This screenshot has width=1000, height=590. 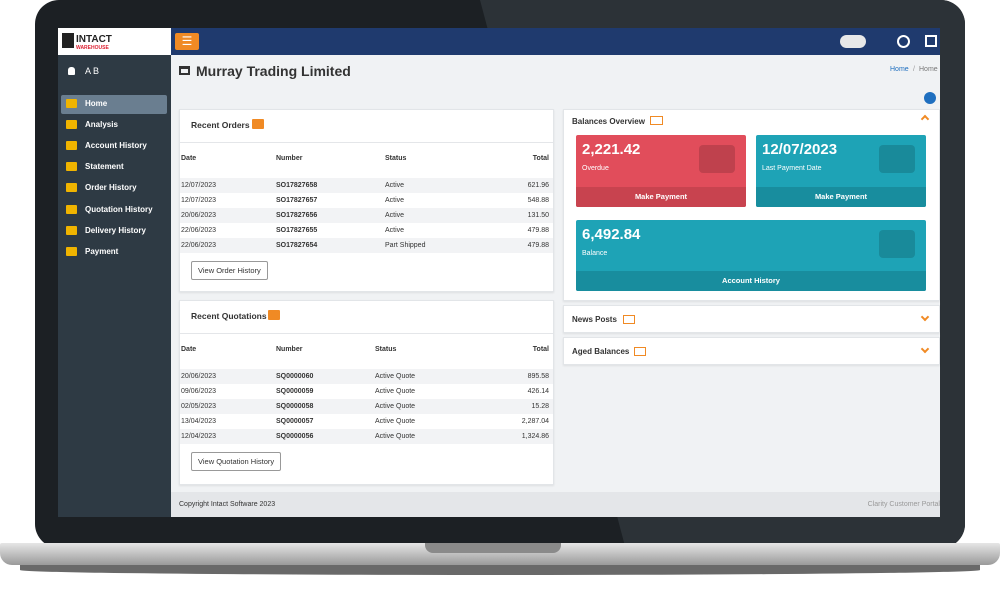 I want to click on column-header: Status, so click(x=386, y=349).